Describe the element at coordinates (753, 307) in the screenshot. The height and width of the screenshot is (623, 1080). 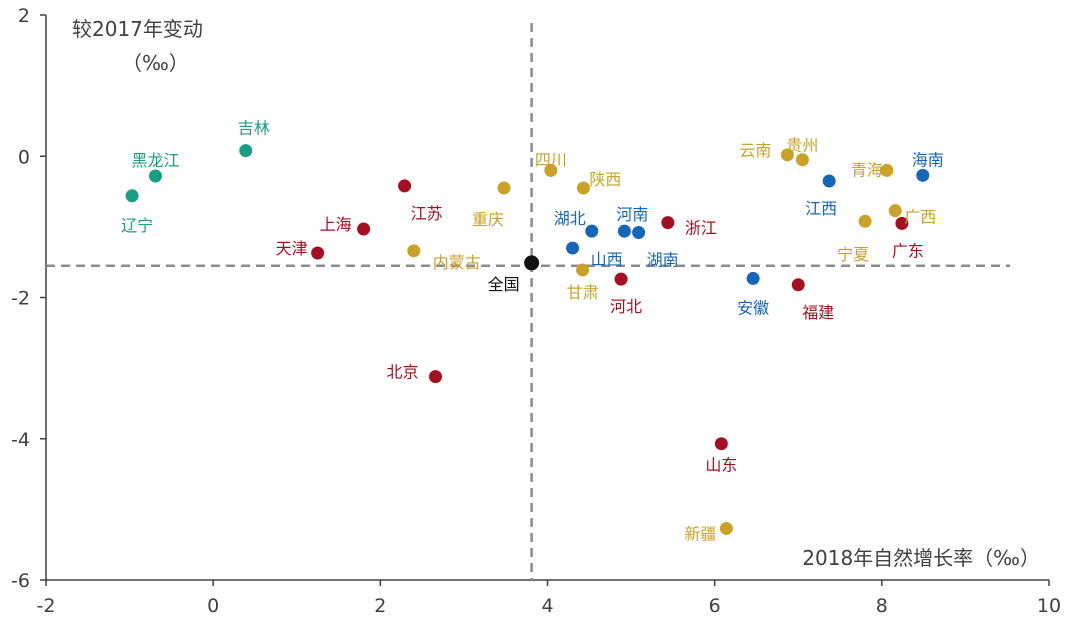
I see `point-label-安徽: 安徽` at that location.